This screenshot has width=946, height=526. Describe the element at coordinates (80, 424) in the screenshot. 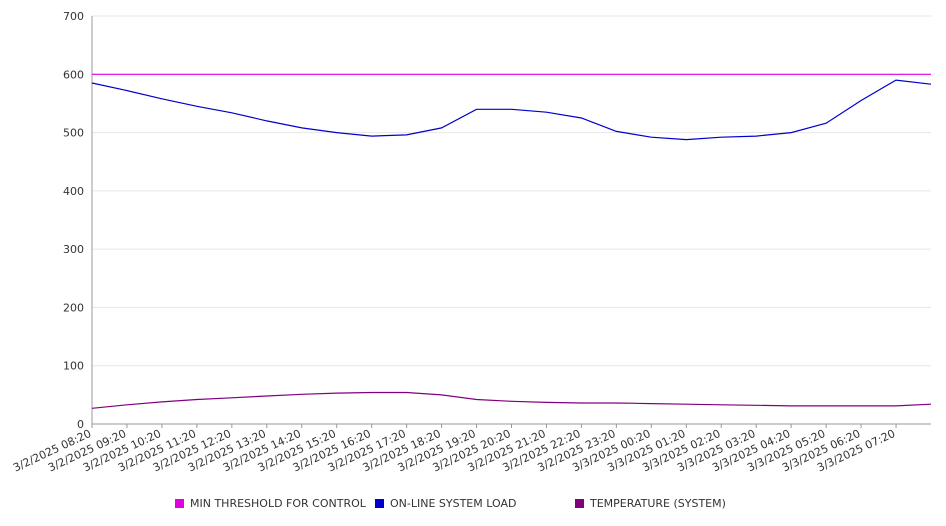

I see `y-tick-label: 0` at that location.